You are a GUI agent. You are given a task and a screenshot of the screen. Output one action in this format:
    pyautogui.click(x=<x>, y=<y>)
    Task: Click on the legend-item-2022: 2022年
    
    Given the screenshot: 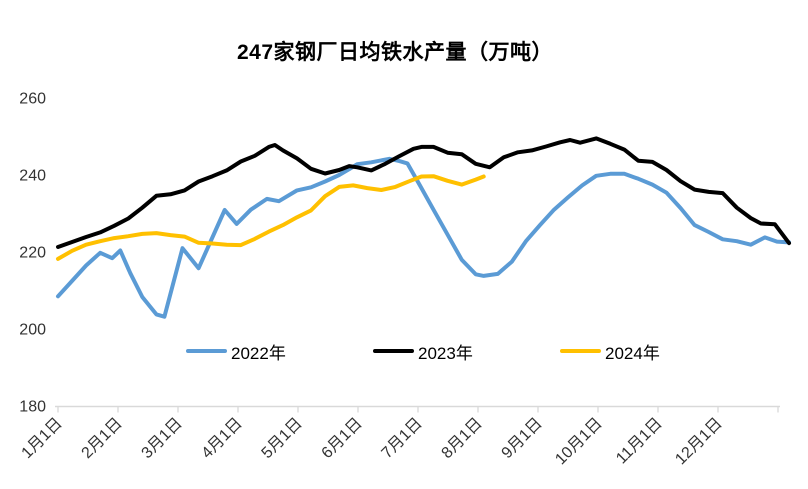 What is the action you would take?
    pyautogui.click(x=236, y=352)
    